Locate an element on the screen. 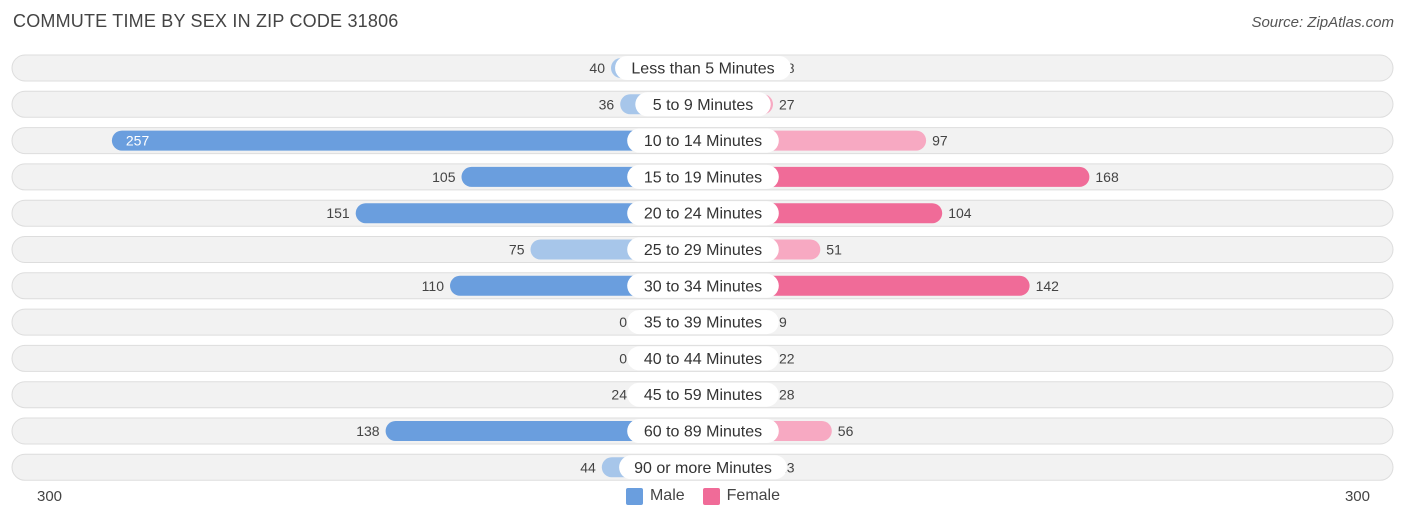 The image size is (1406, 522). legend-label-female: Female is located at coordinates (753, 495).